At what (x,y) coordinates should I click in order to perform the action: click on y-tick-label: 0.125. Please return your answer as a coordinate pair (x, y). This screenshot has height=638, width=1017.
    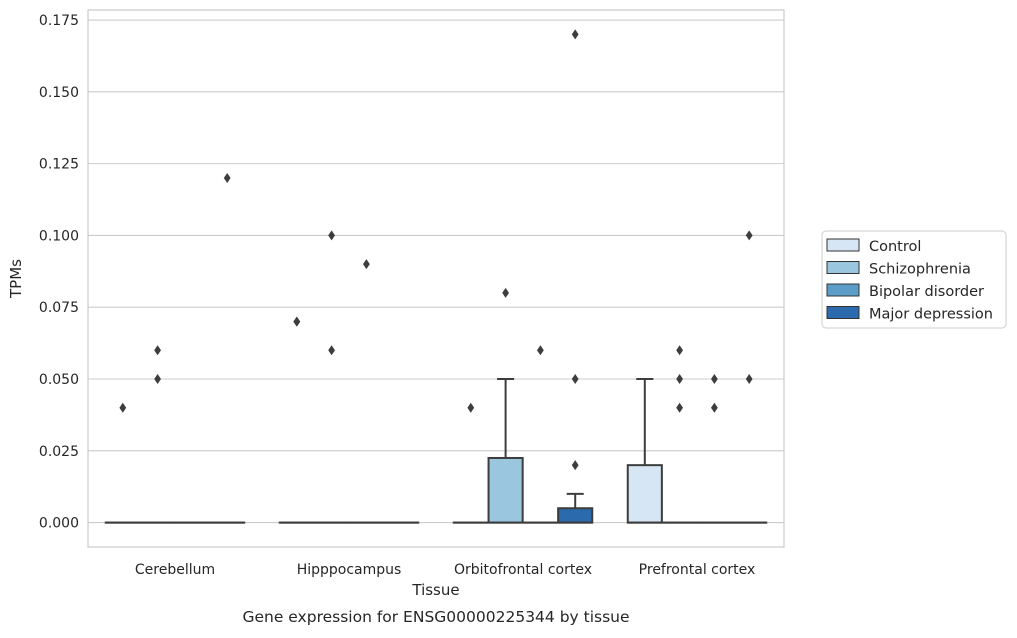
    Looking at the image, I should click on (59, 165).